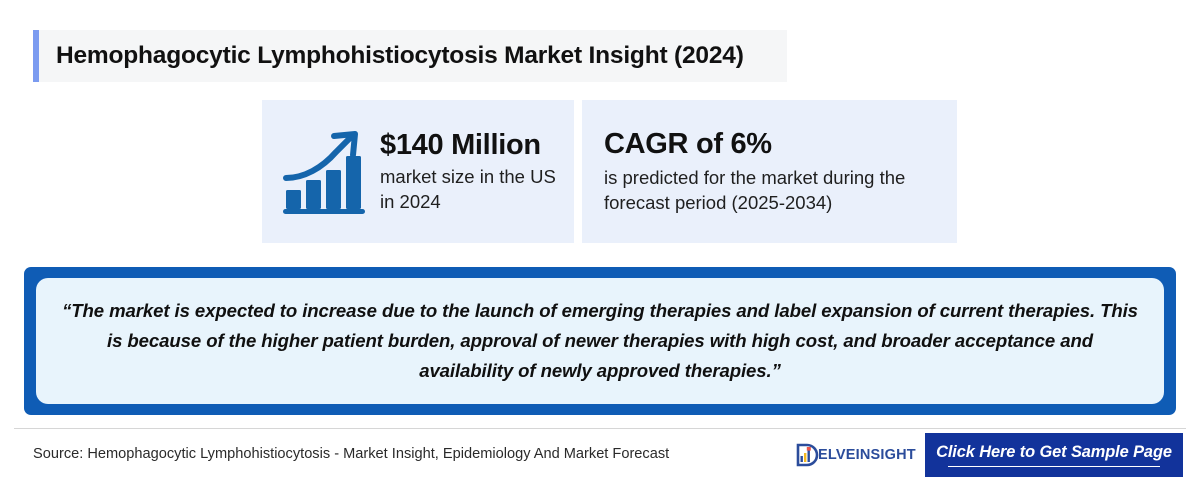  What do you see at coordinates (807, 455) in the screenshot?
I see `delveinsight-d-icon` at bounding box center [807, 455].